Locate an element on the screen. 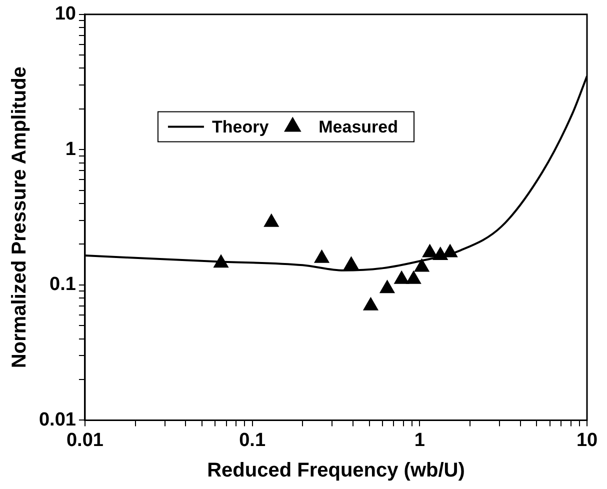 The height and width of the screenshot is (489, 607). y-tick-label: 10 is located at coordinates (65, 14).